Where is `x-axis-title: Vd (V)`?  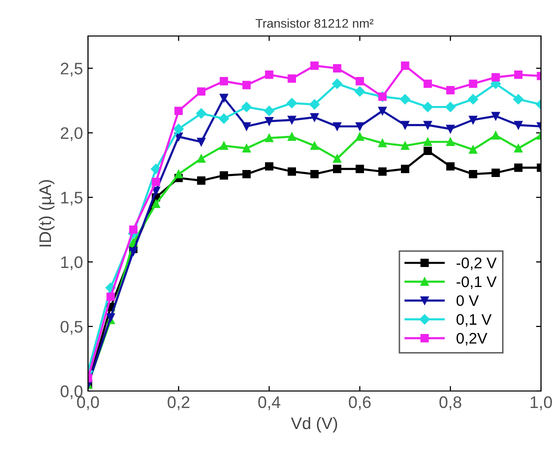 x-axis-title: Vd (V) is located at coordinates (314, 424).